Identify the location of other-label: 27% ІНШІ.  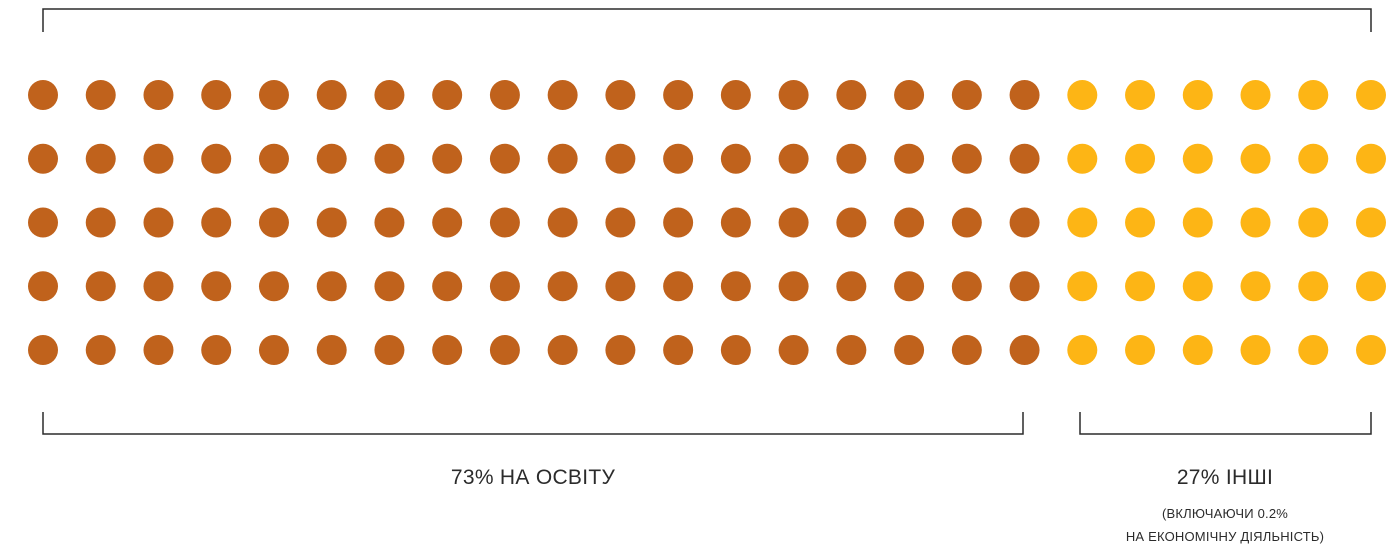
(1225, 477).